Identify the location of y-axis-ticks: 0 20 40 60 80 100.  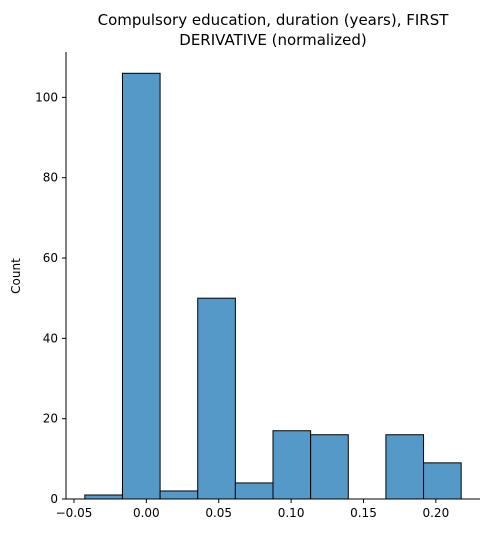
(50, 298).